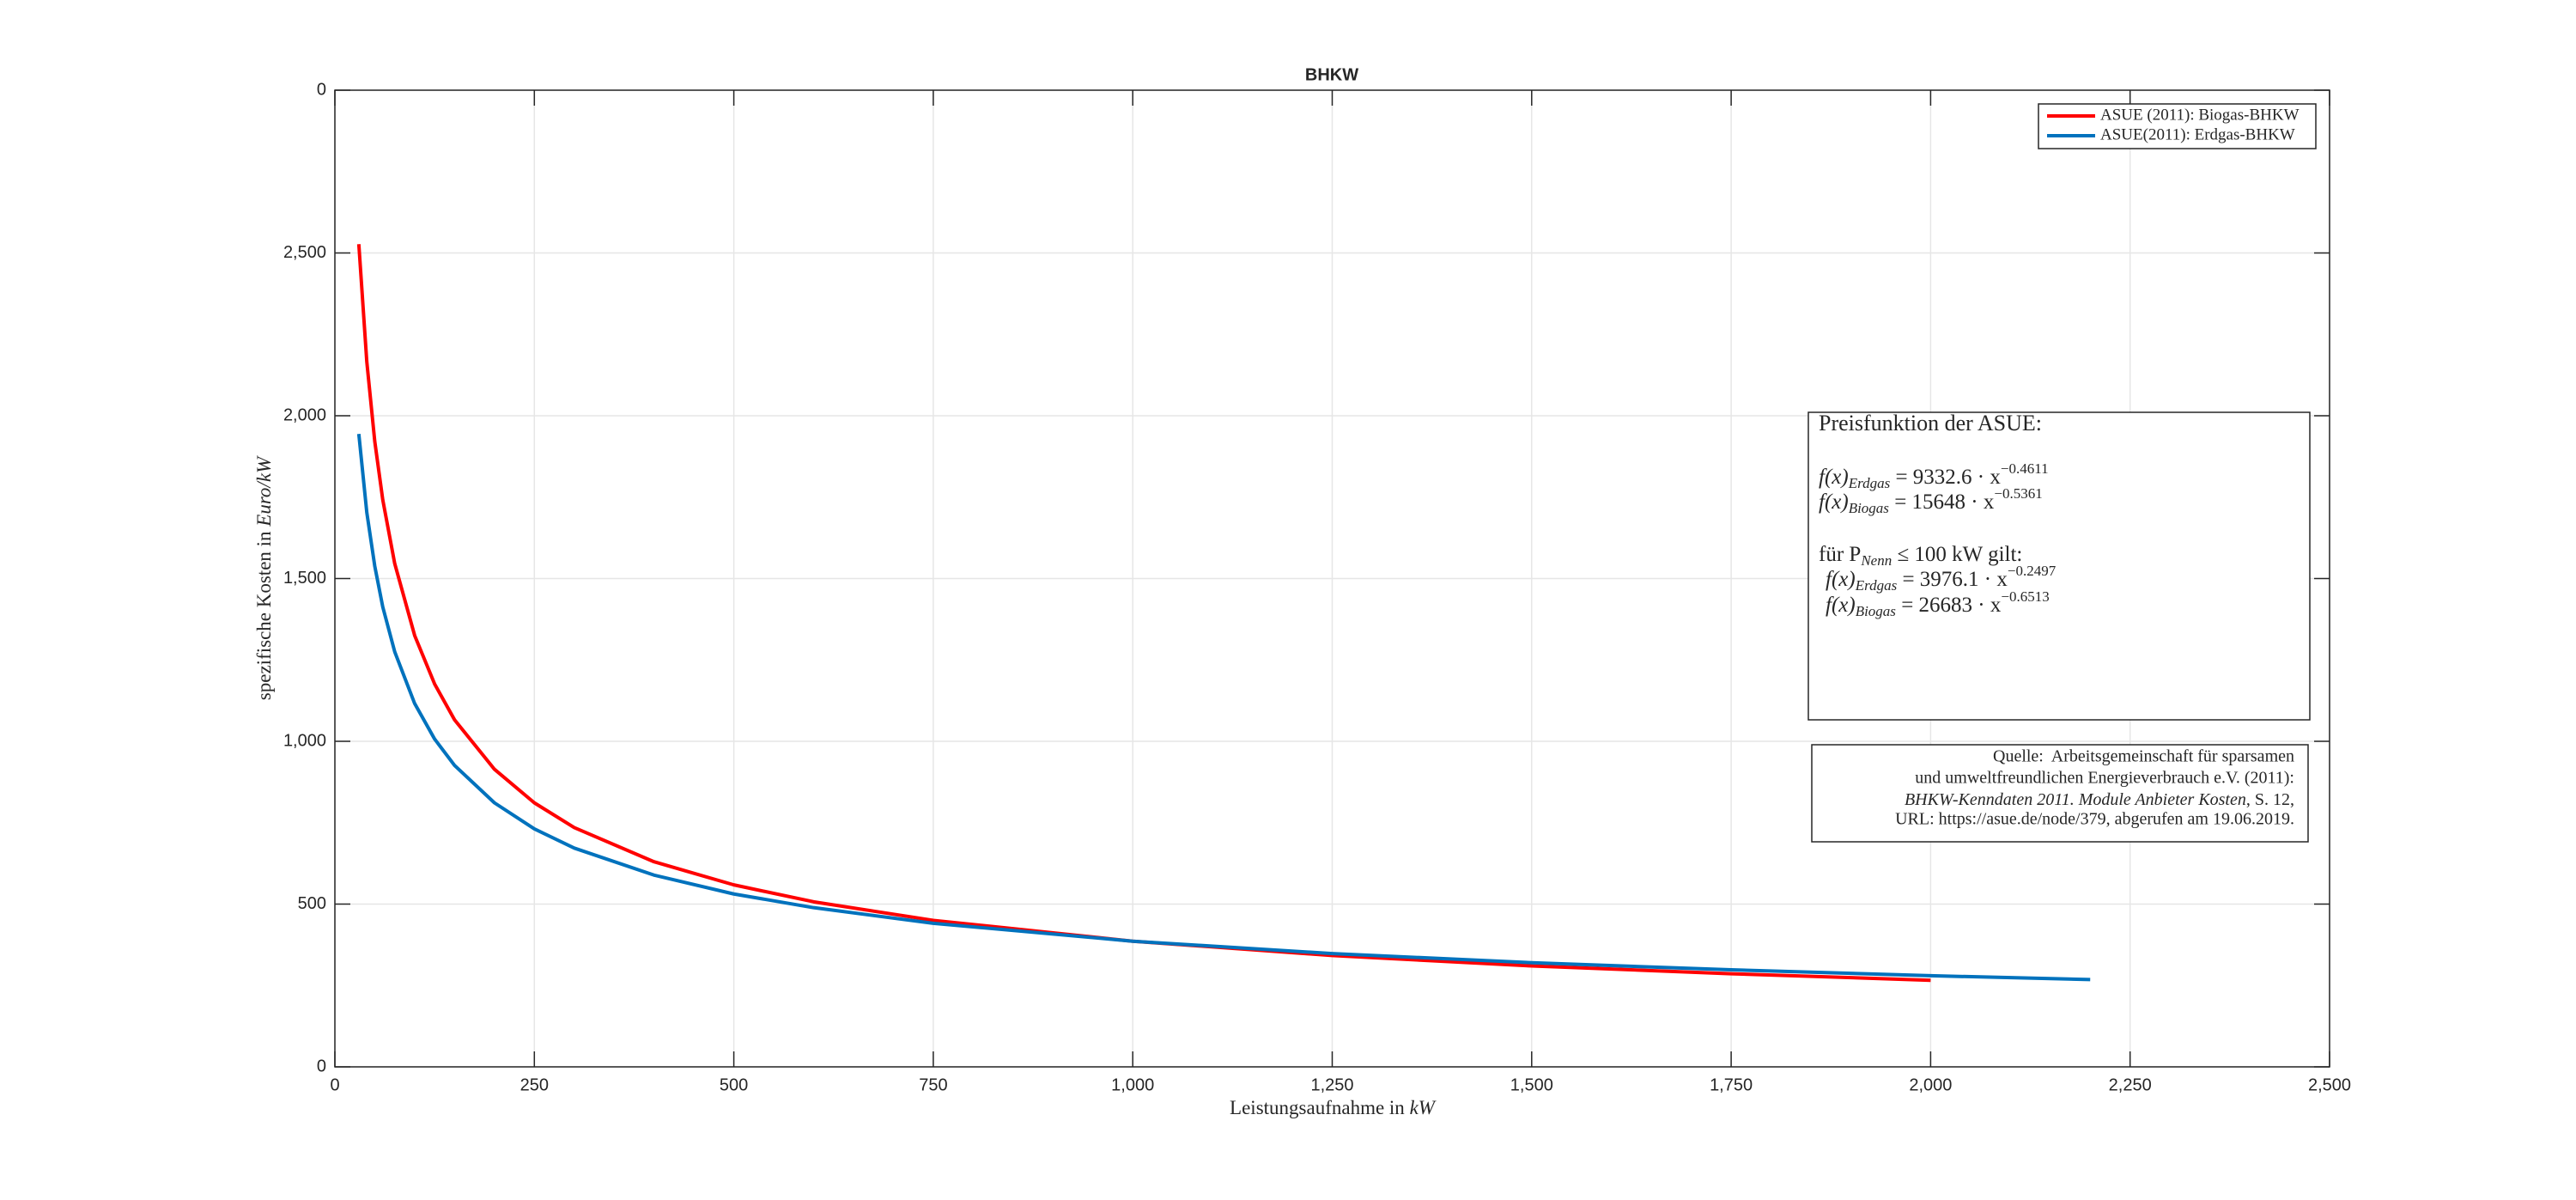 Image resolution: width=2576 pixels, height=1200 pixels. Describe the element at coordinates (1331, 1084) in the screenshot. I see `x-tick-label: 1,250` at that location.